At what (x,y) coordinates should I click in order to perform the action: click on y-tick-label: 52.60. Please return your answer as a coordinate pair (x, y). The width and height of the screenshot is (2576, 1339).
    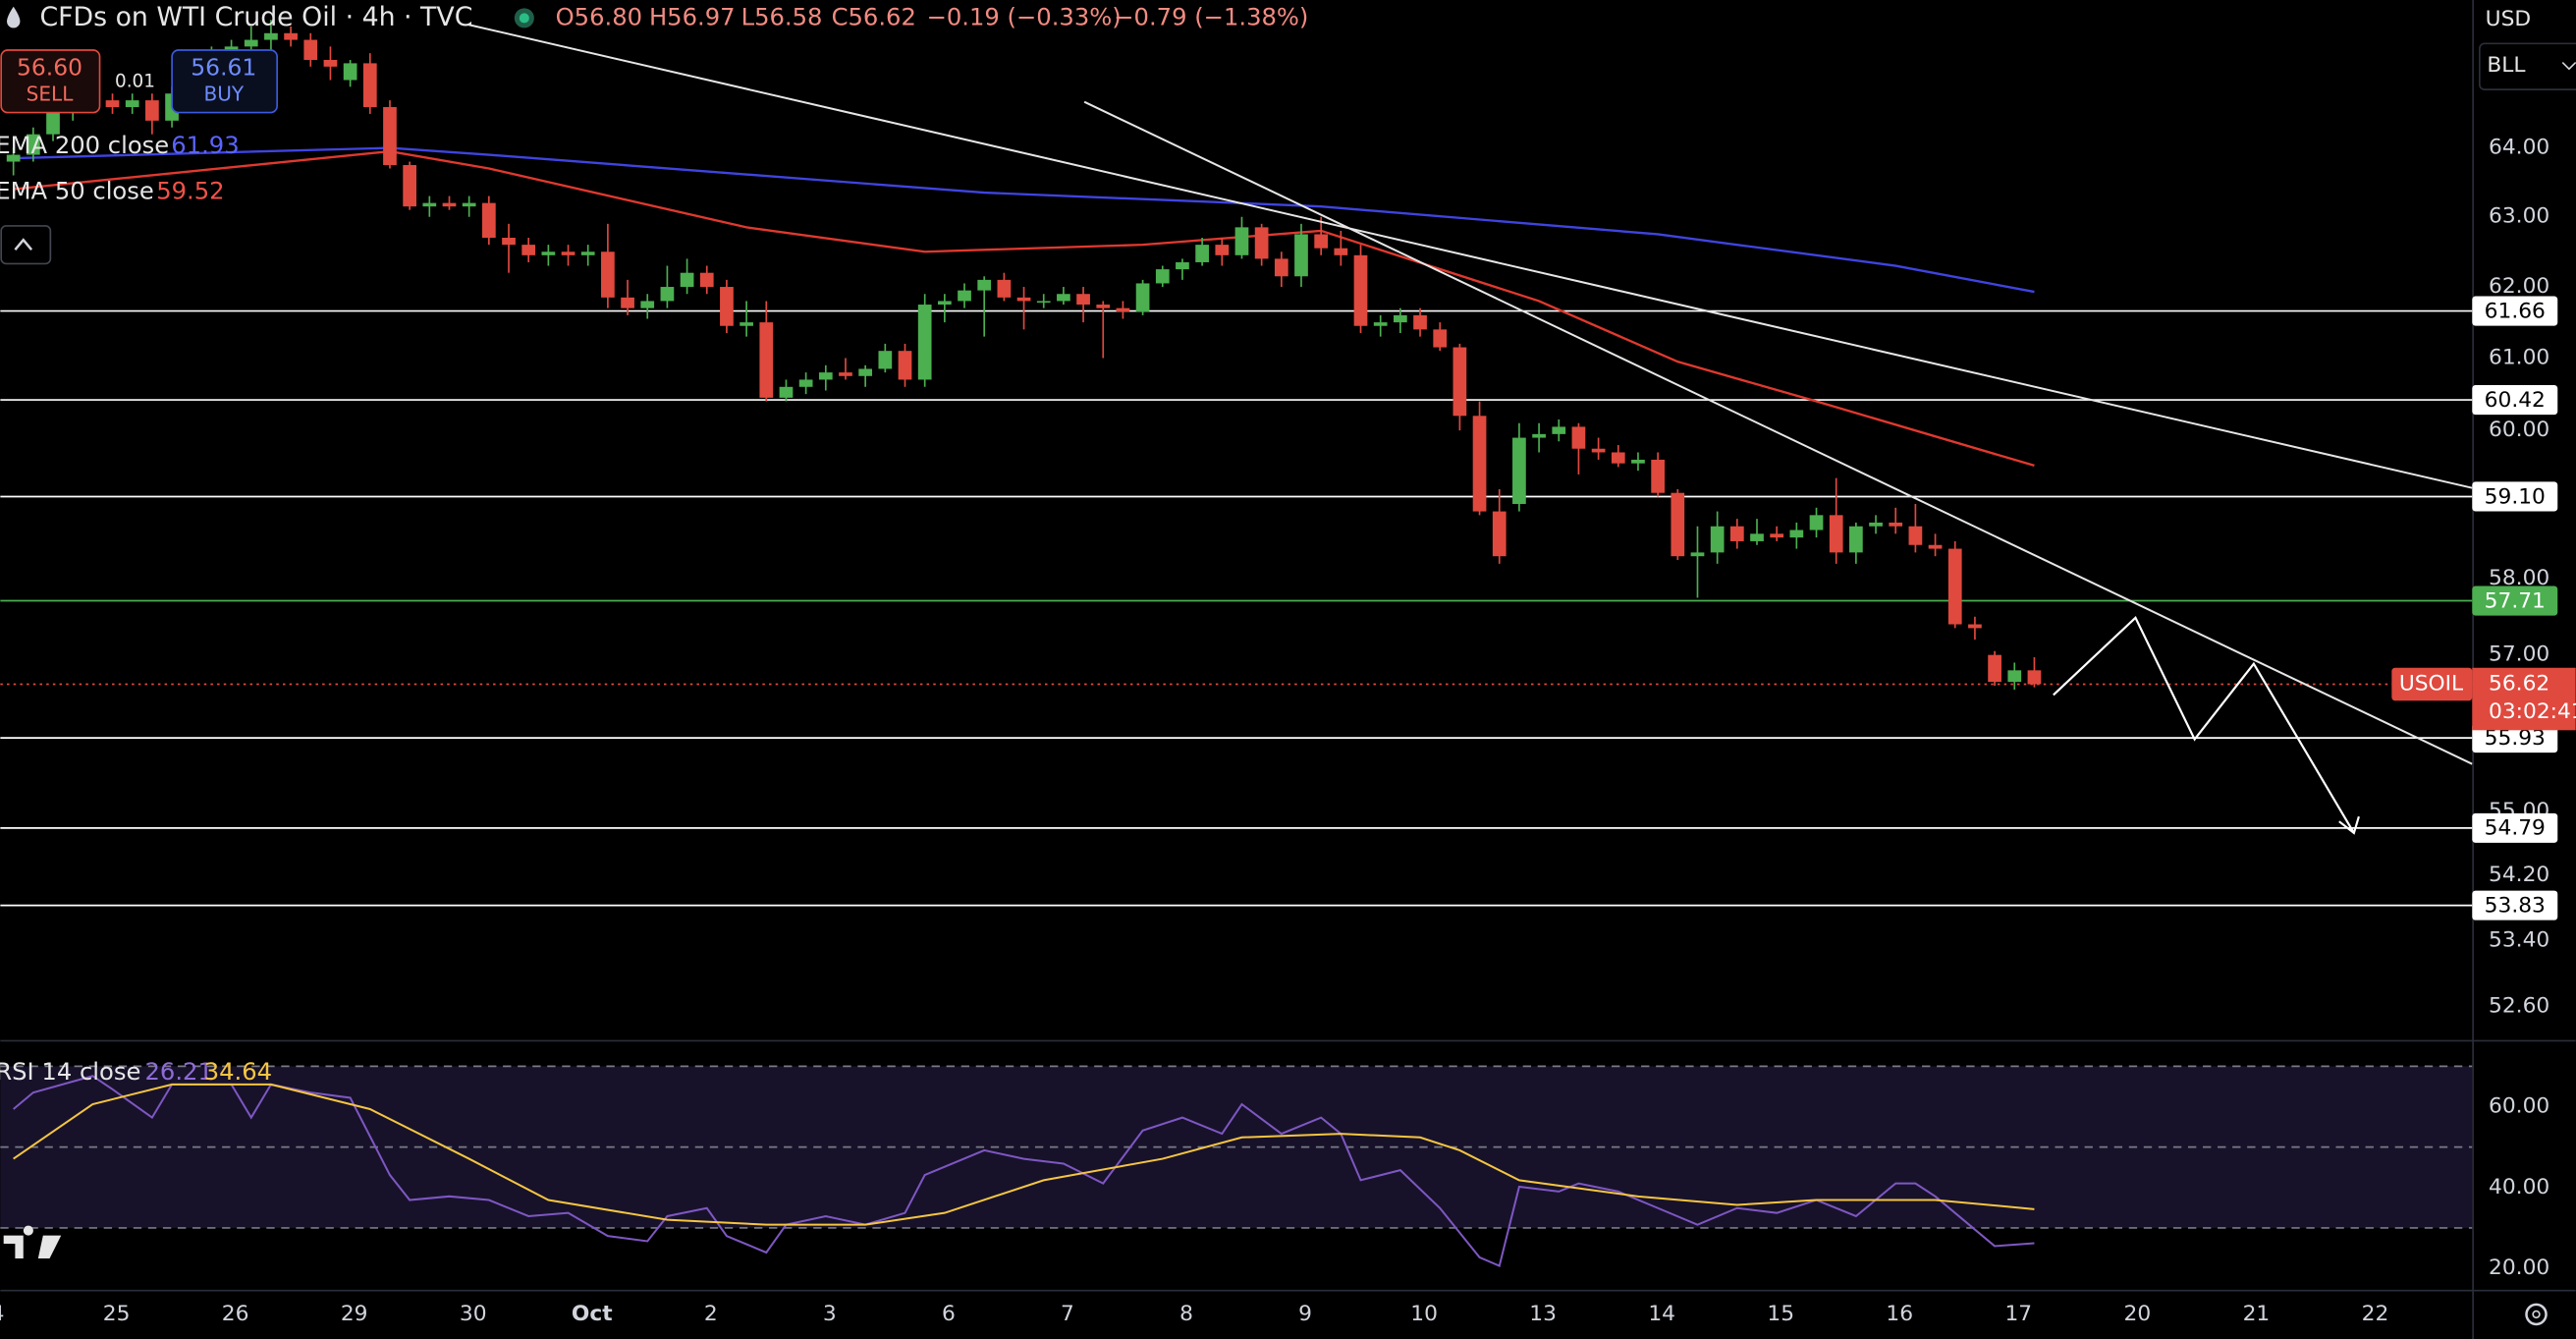
    Looking at the image, I should click on (2519, 1006).